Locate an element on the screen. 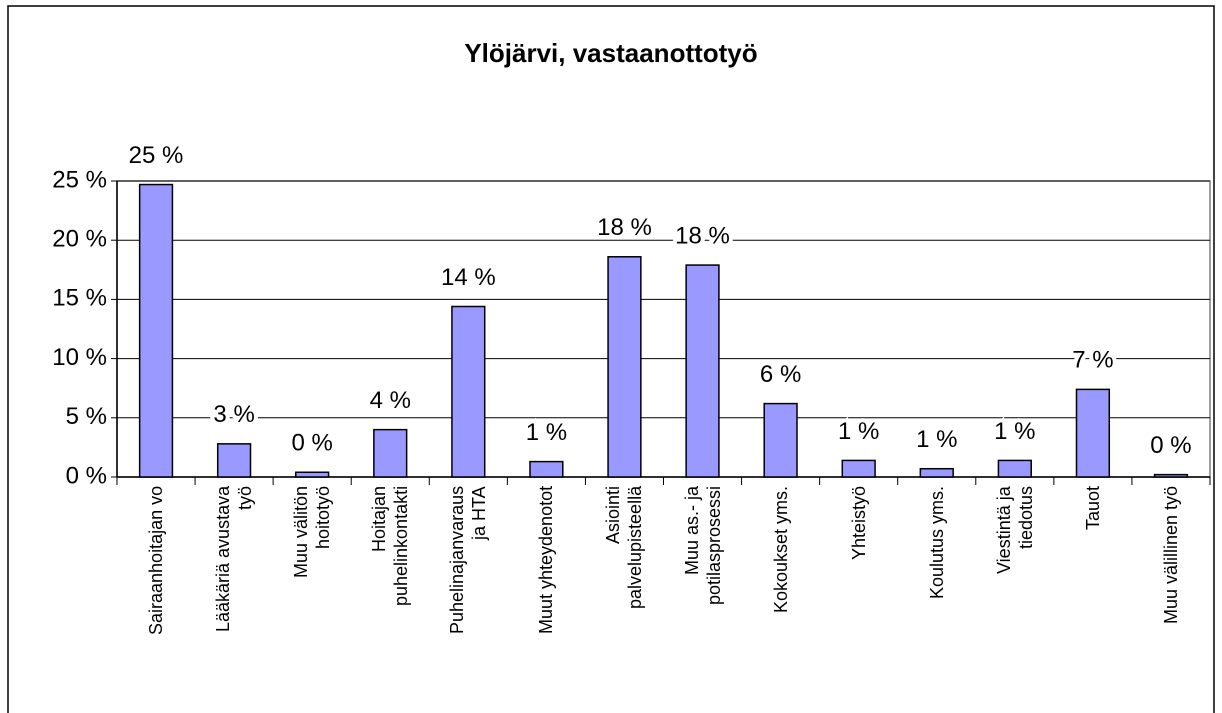 The image size is (1222, 713). x-tick-label: Lääkäriä avustava työ is located at coordinates (234, 559).